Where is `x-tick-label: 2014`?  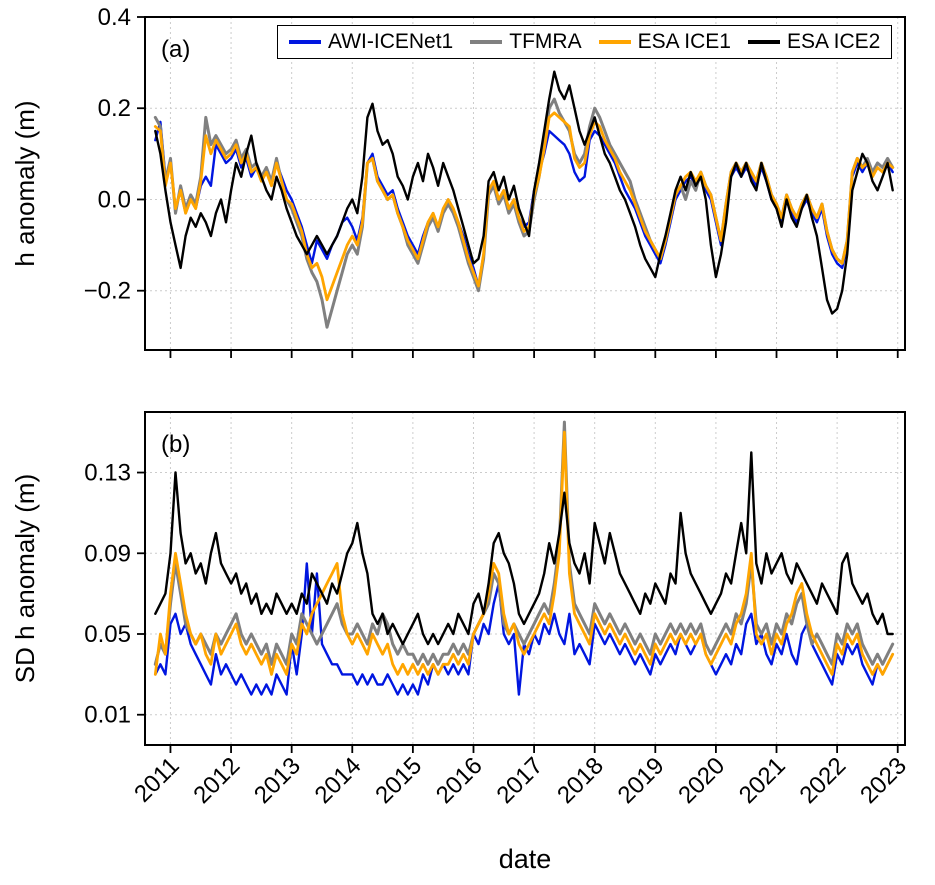 x-tick-label: 2014 is located at coordinates (338, 780).